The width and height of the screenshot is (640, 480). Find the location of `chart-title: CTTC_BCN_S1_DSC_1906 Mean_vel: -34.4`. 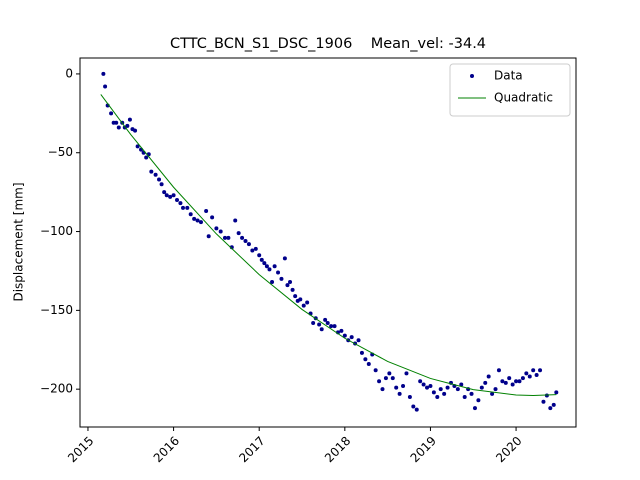

chart-title: CTTC_BCN_S1_DSC_1906 Mean_vel: -34.4 is located at coordinates (328, 44).